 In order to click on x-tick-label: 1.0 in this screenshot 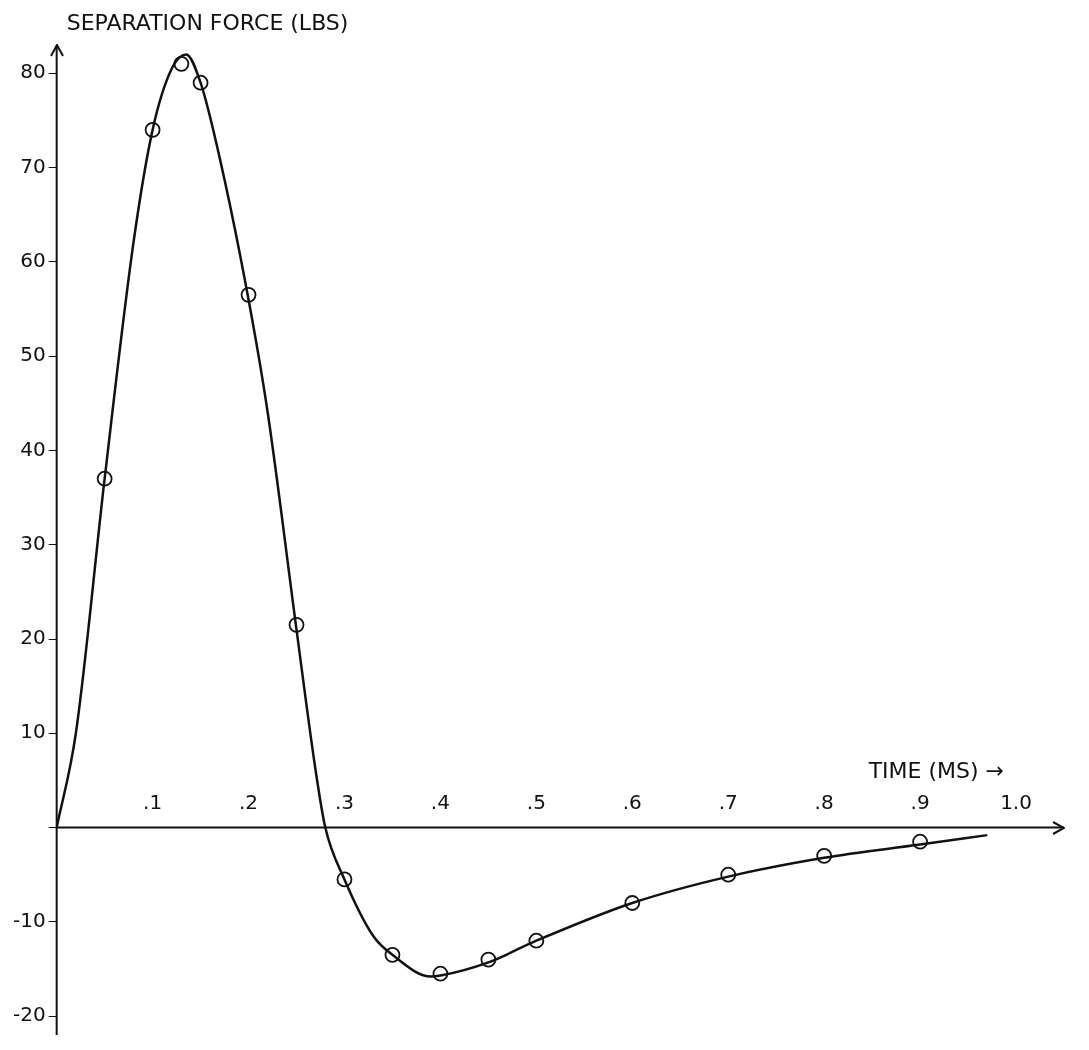, I will do `click(1016, 801)`.